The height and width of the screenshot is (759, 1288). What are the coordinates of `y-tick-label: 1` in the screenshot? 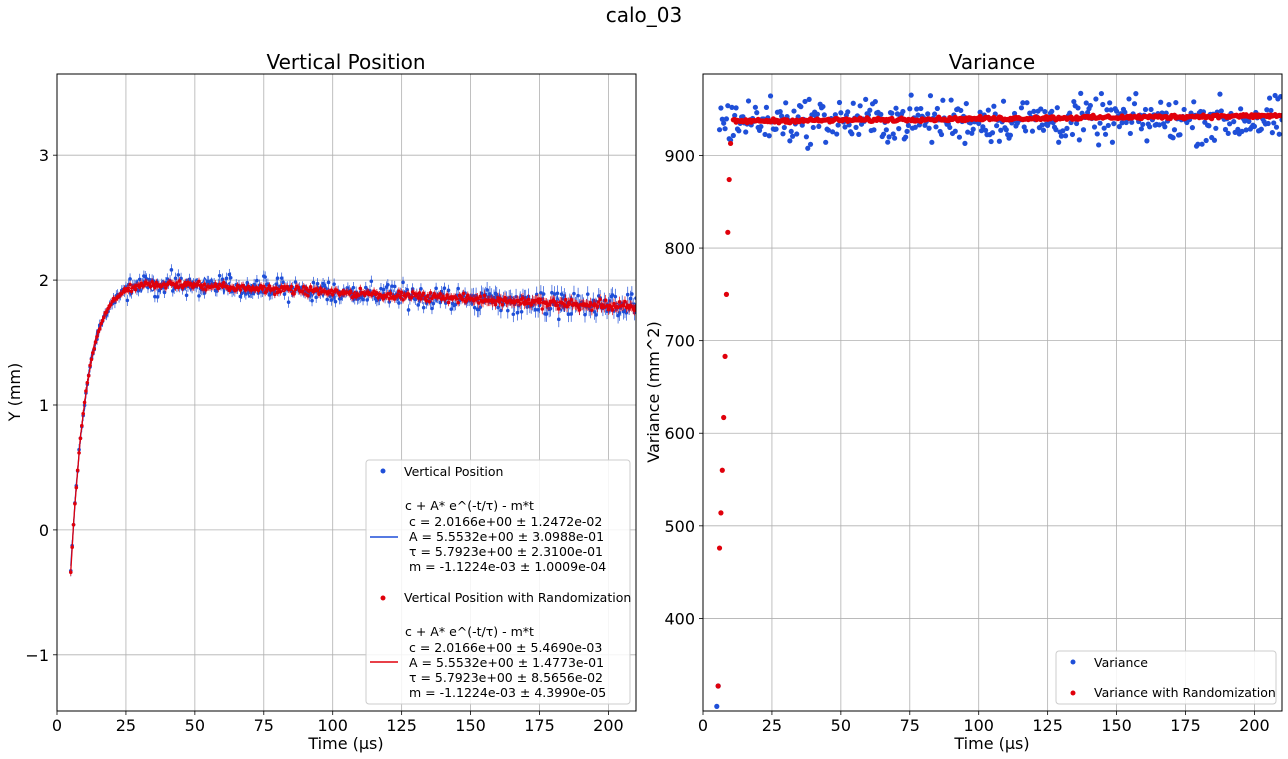 It's located at (44, 405).